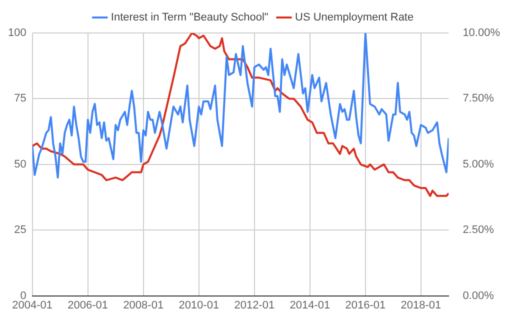  I want to click on x-tick-label: 2012-01, so click(254, 305).